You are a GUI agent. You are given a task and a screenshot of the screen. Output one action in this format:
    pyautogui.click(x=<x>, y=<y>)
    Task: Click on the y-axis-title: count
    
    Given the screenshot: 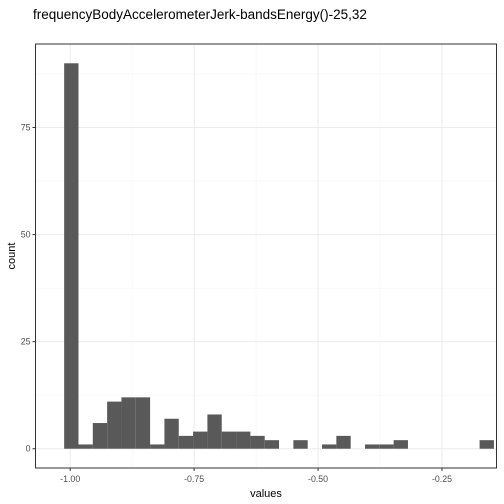 What is the action you would take?
    pyautogui.click(x=12, y=256)
    